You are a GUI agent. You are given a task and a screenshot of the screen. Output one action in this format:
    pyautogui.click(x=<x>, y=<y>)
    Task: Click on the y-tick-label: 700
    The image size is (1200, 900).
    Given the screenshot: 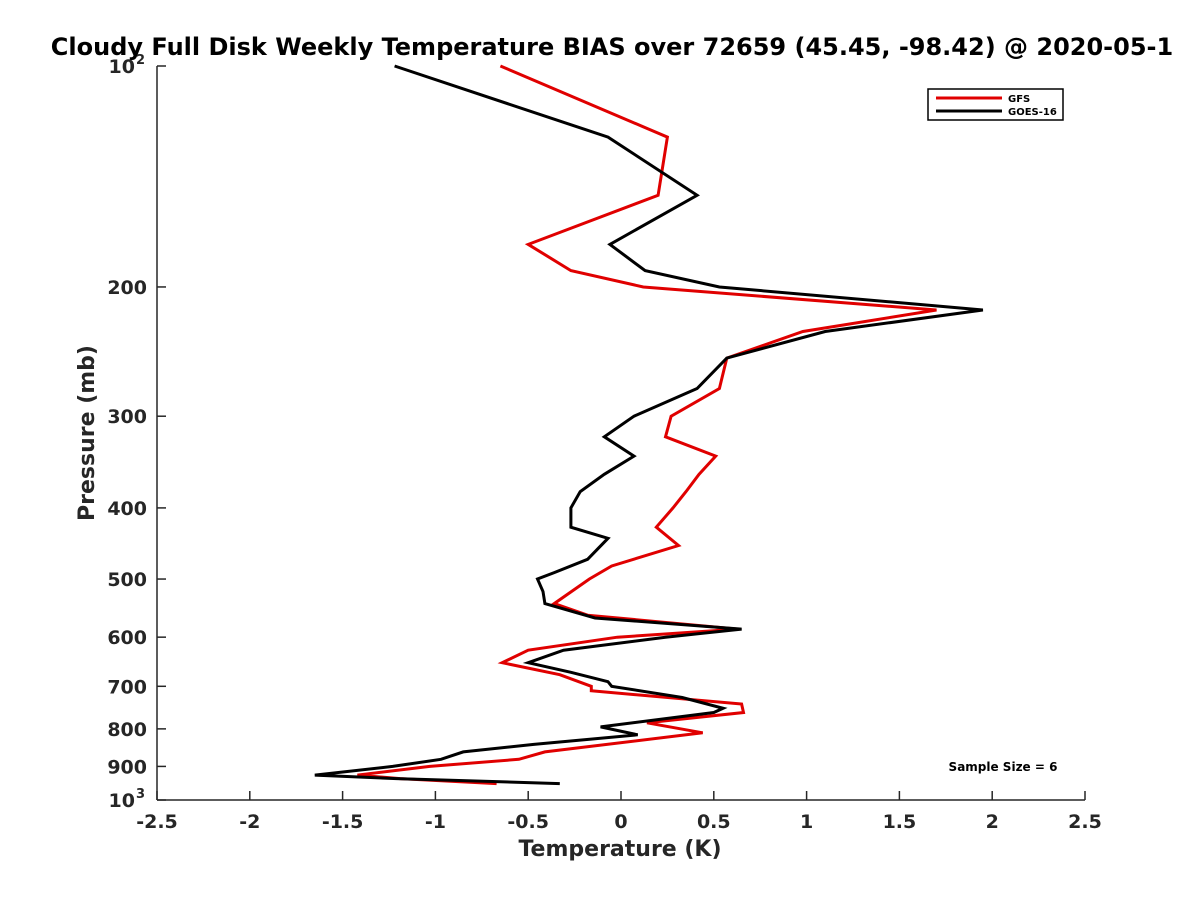 What is the action you would take?
    pyautogui.click(x=127, y=687)
    